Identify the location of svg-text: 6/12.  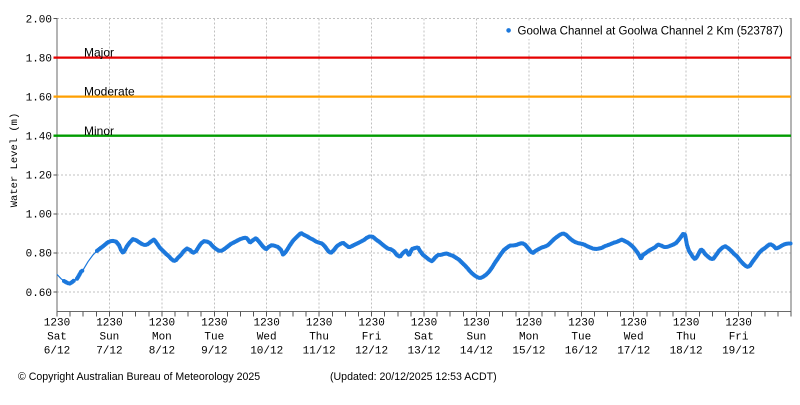
(57, 352).